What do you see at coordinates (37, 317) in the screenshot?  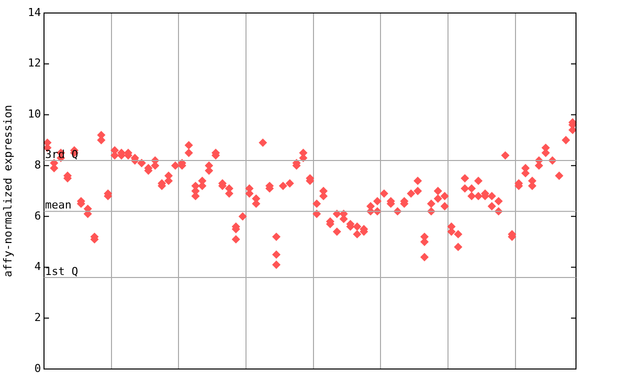 I see `y-tick-label: 2` at bounding box center [37, 317].